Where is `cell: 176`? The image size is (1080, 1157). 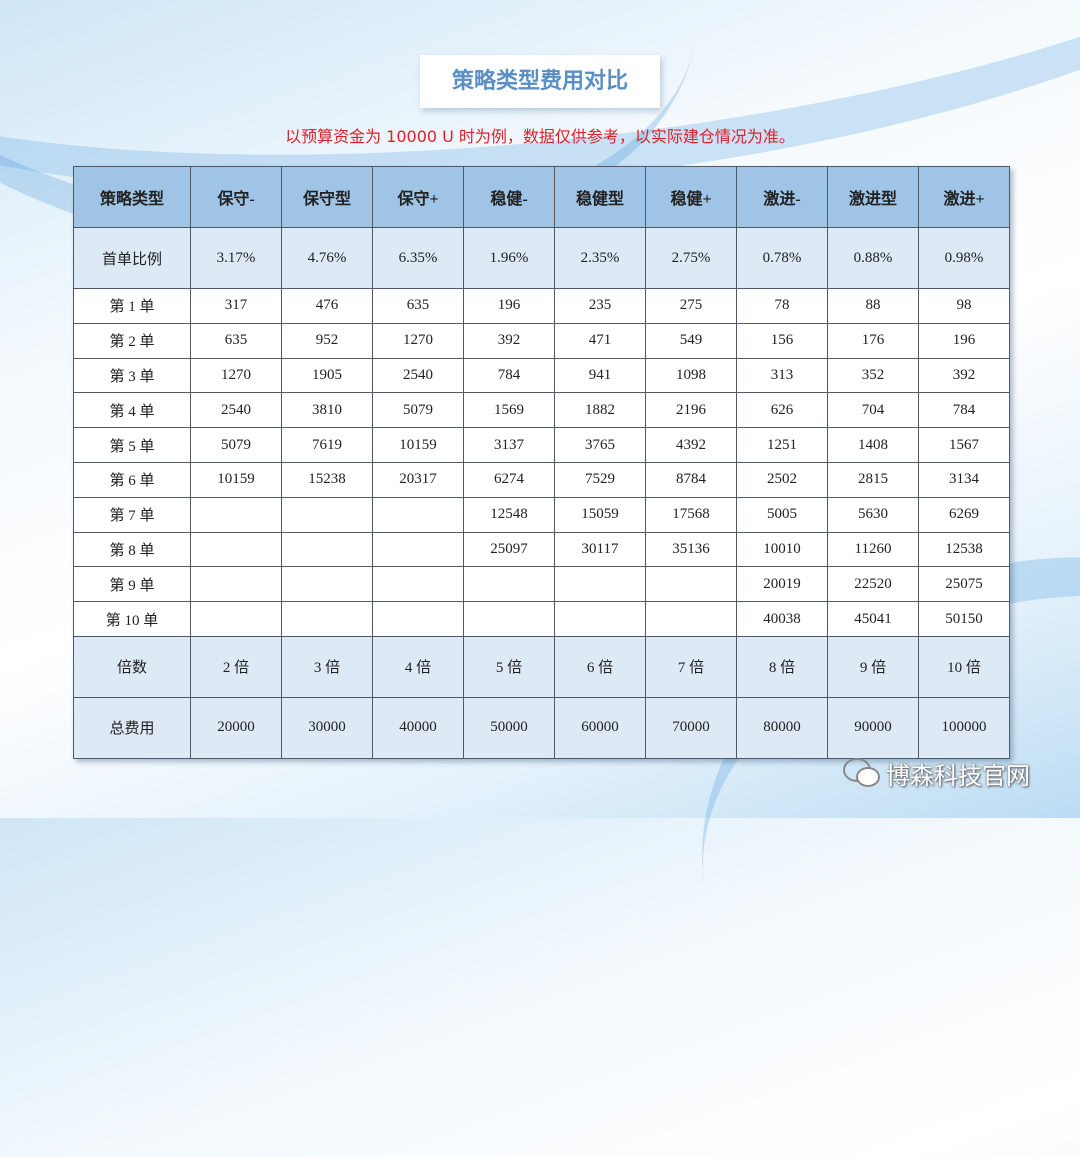 cell: 176 is located at coordinates (873, 340).